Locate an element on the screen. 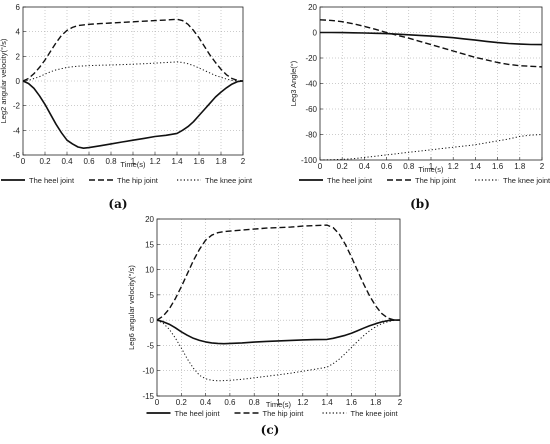 Image resolution: width=550 pixels, height=444 pixels. figure-caption: (c) is located at coordinates (270, 430).